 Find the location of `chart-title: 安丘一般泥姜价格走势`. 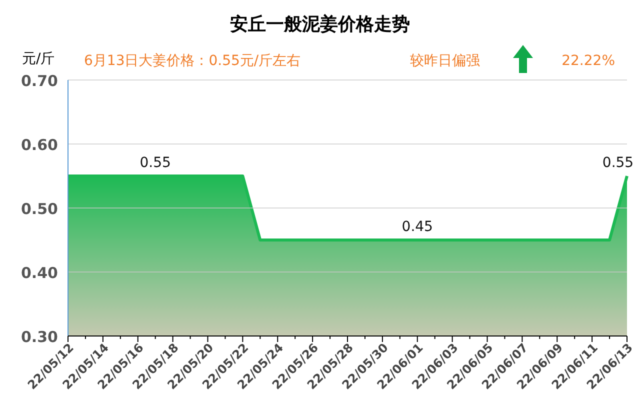

chart-title: 安丘一般泥姜价格走势 is located at coordinates (320, 24).